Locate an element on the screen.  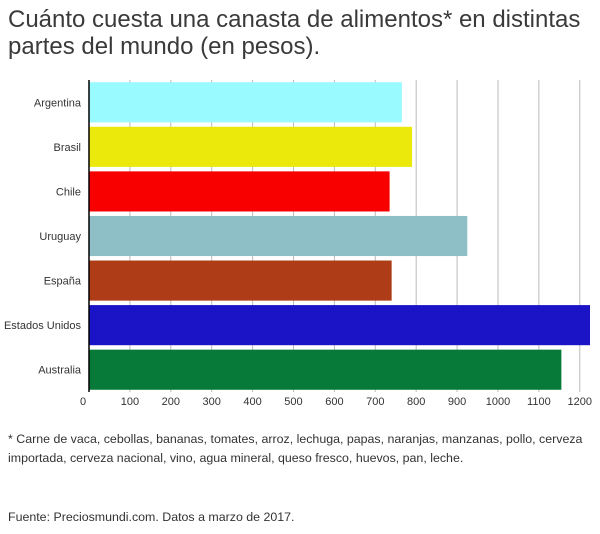
category-label: España is located at coordinates (63, 282).